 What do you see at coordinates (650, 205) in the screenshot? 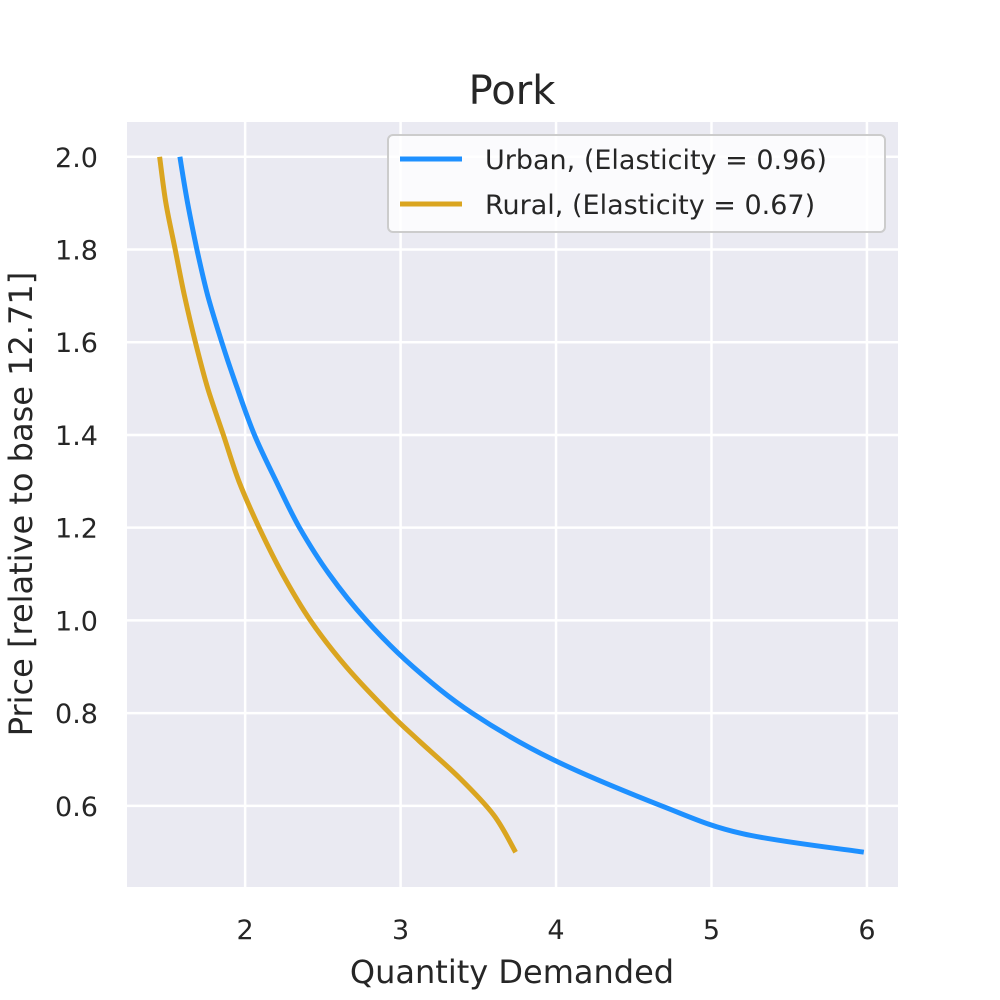
I see `legend-label-rural: Rural, (Elasticity = 0.67)` at bounding box center [650, 205].